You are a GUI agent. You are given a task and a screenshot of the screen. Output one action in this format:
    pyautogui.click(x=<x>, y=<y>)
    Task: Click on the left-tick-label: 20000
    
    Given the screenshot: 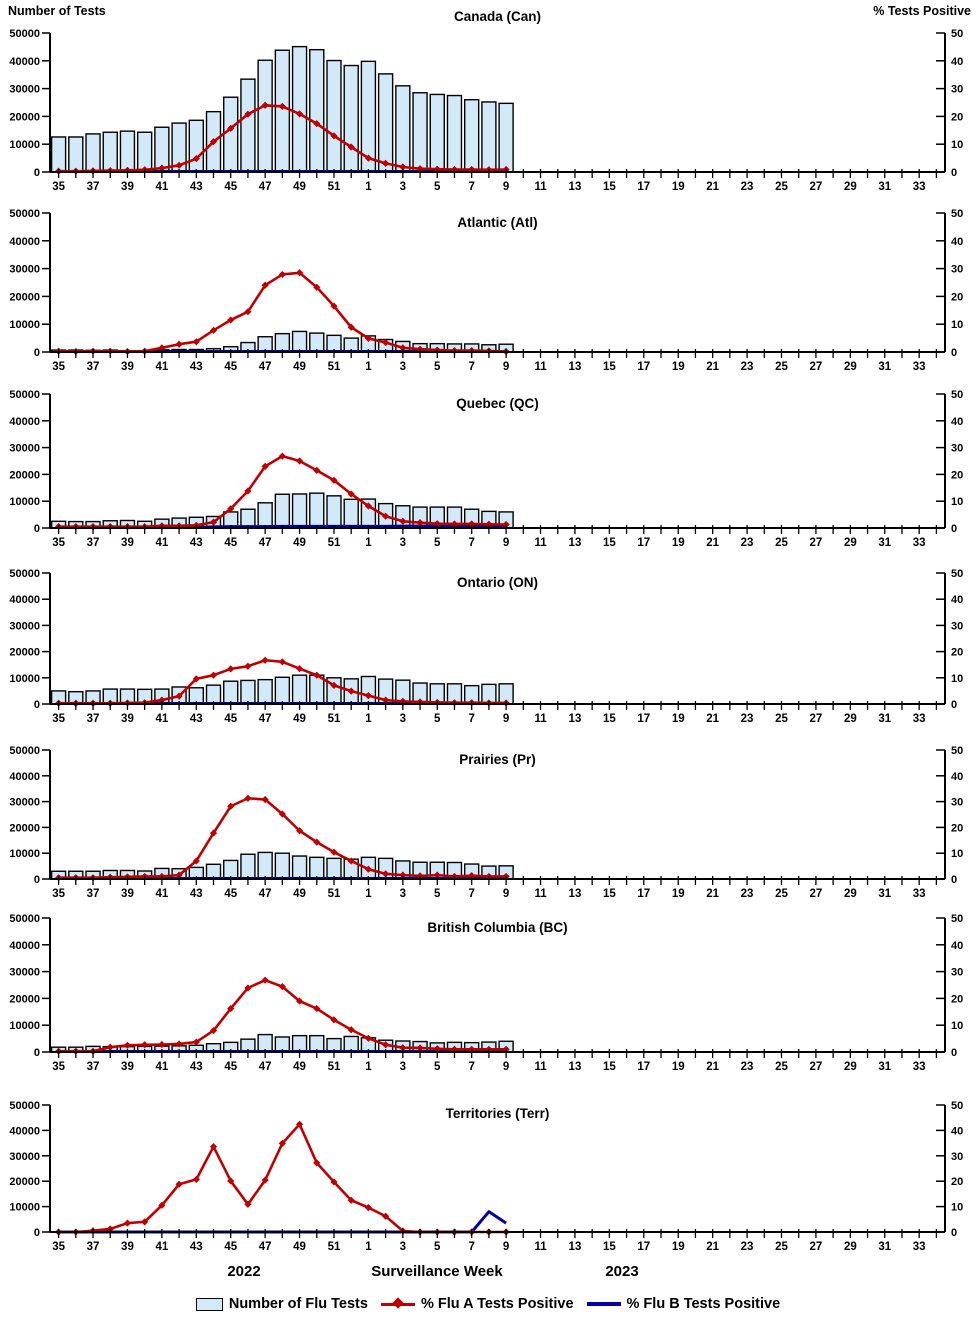 What is the action you would take?
    pyautogui.click(x=24, y=999)
    